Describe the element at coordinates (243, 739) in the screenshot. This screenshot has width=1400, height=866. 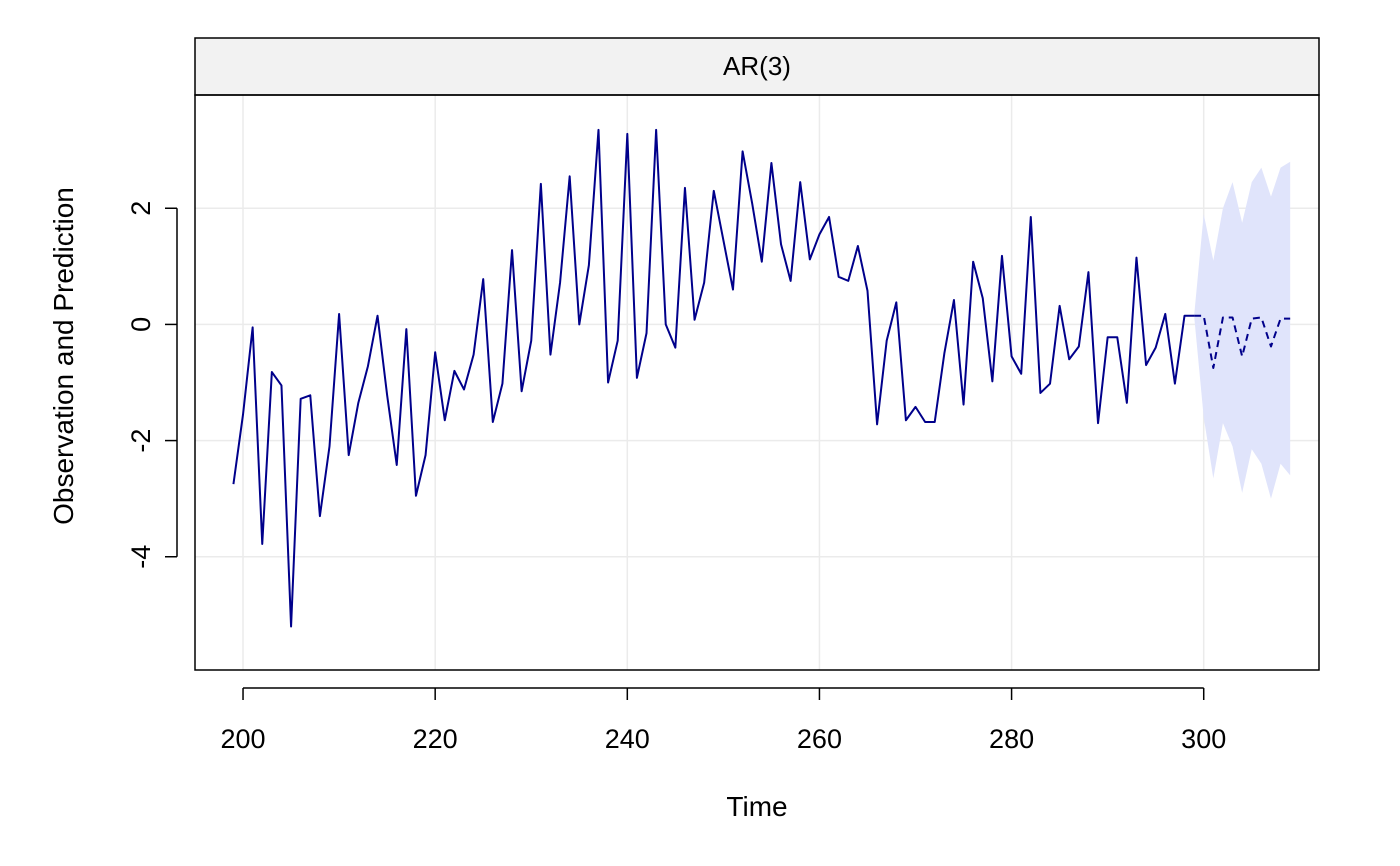
I see `x-tick-label: 200` at that location.